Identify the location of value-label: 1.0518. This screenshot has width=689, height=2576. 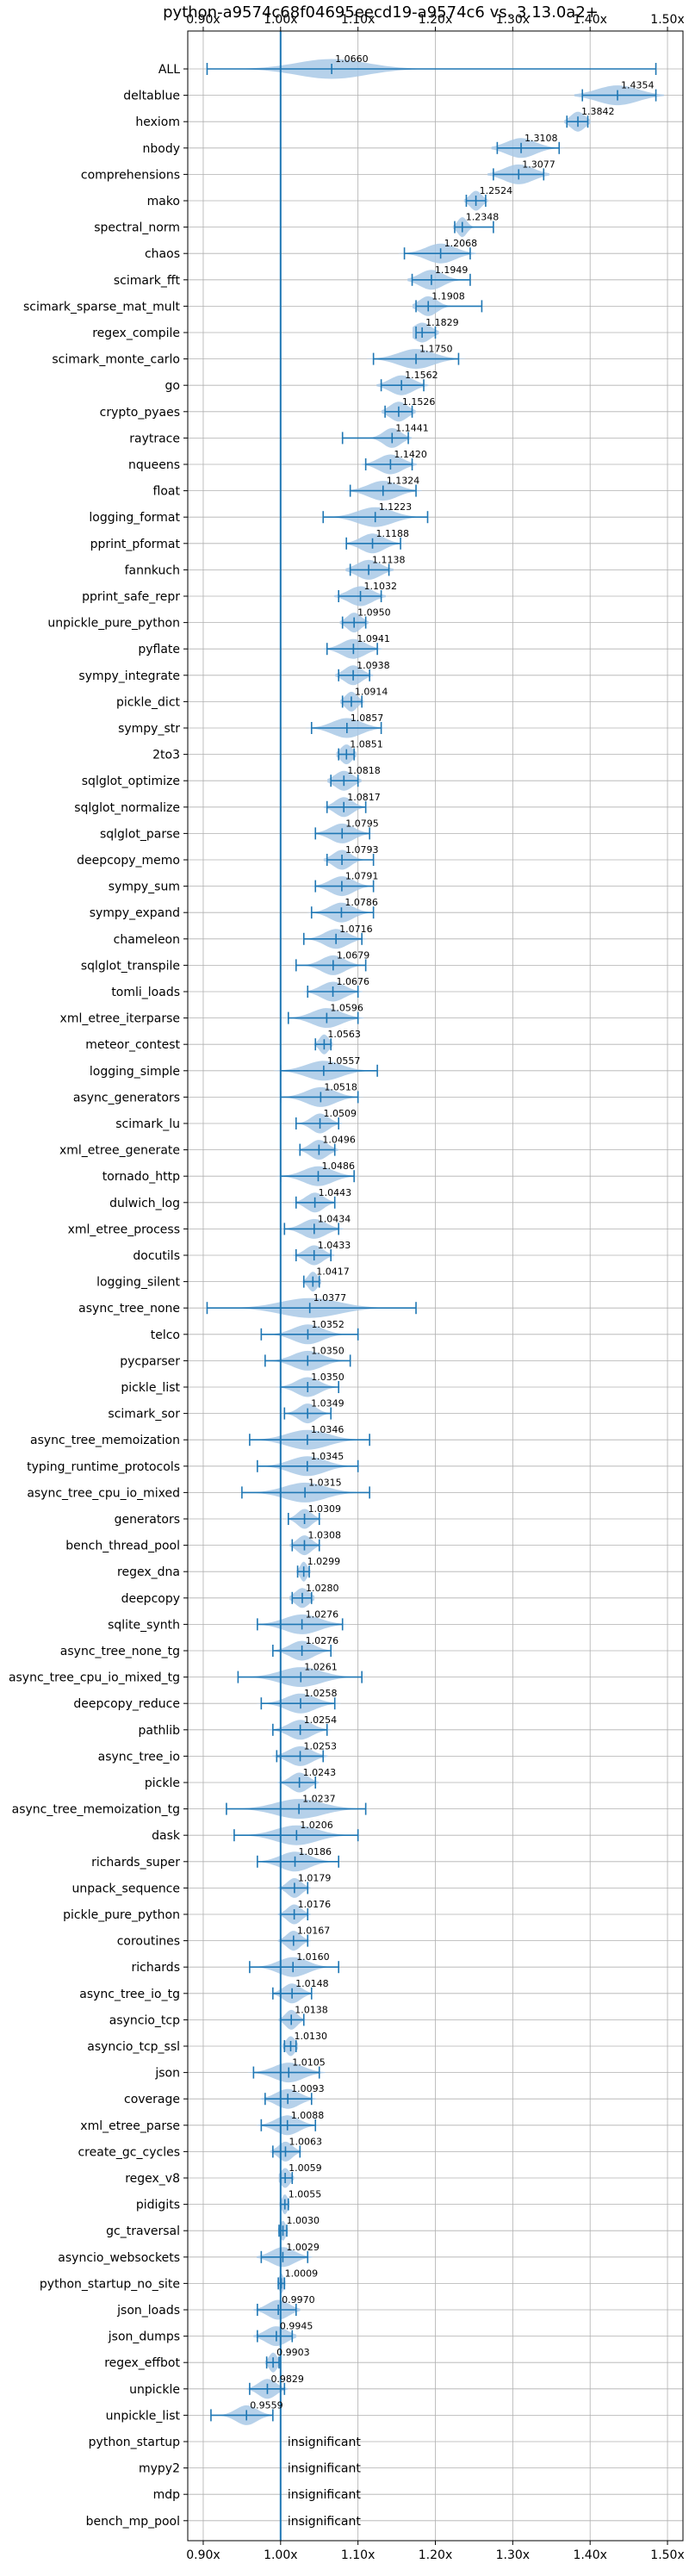
(340, 1087).